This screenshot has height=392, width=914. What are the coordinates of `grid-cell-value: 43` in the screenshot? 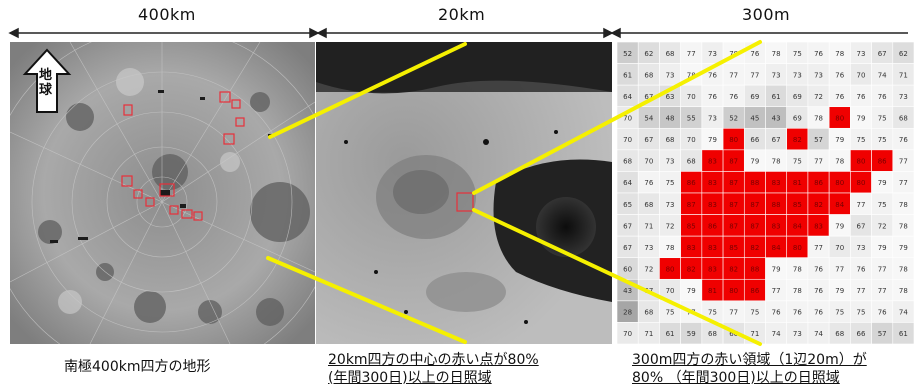 It's located at (776, 119).